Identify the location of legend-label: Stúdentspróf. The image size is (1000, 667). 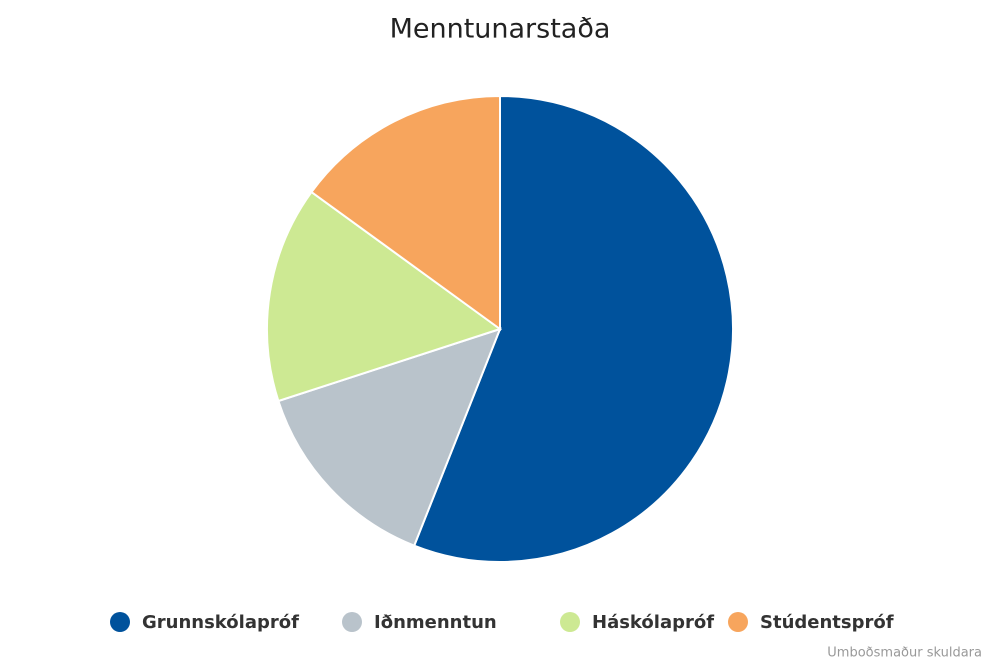
(827, 622).